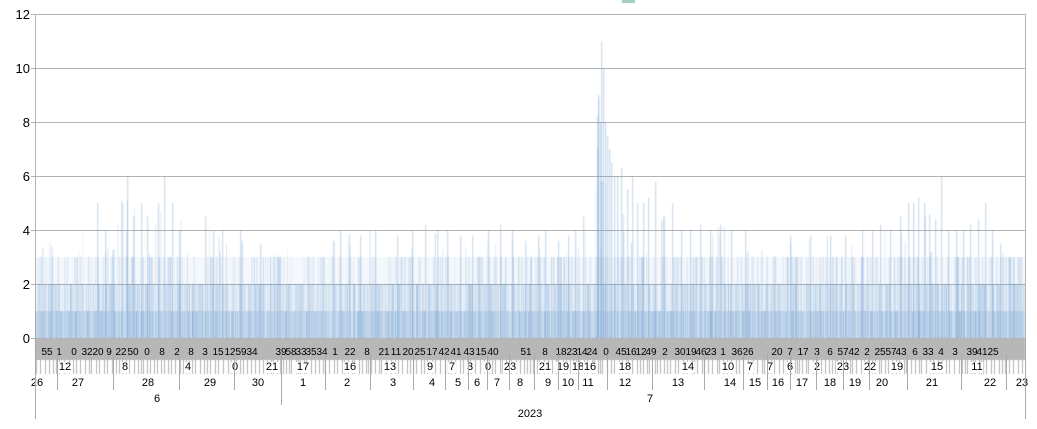 This screenshot has width=1037, height=429. Describe the element at coordinates (22, 14) in the screenshot. I see `y-tick-label: 12` at that location.